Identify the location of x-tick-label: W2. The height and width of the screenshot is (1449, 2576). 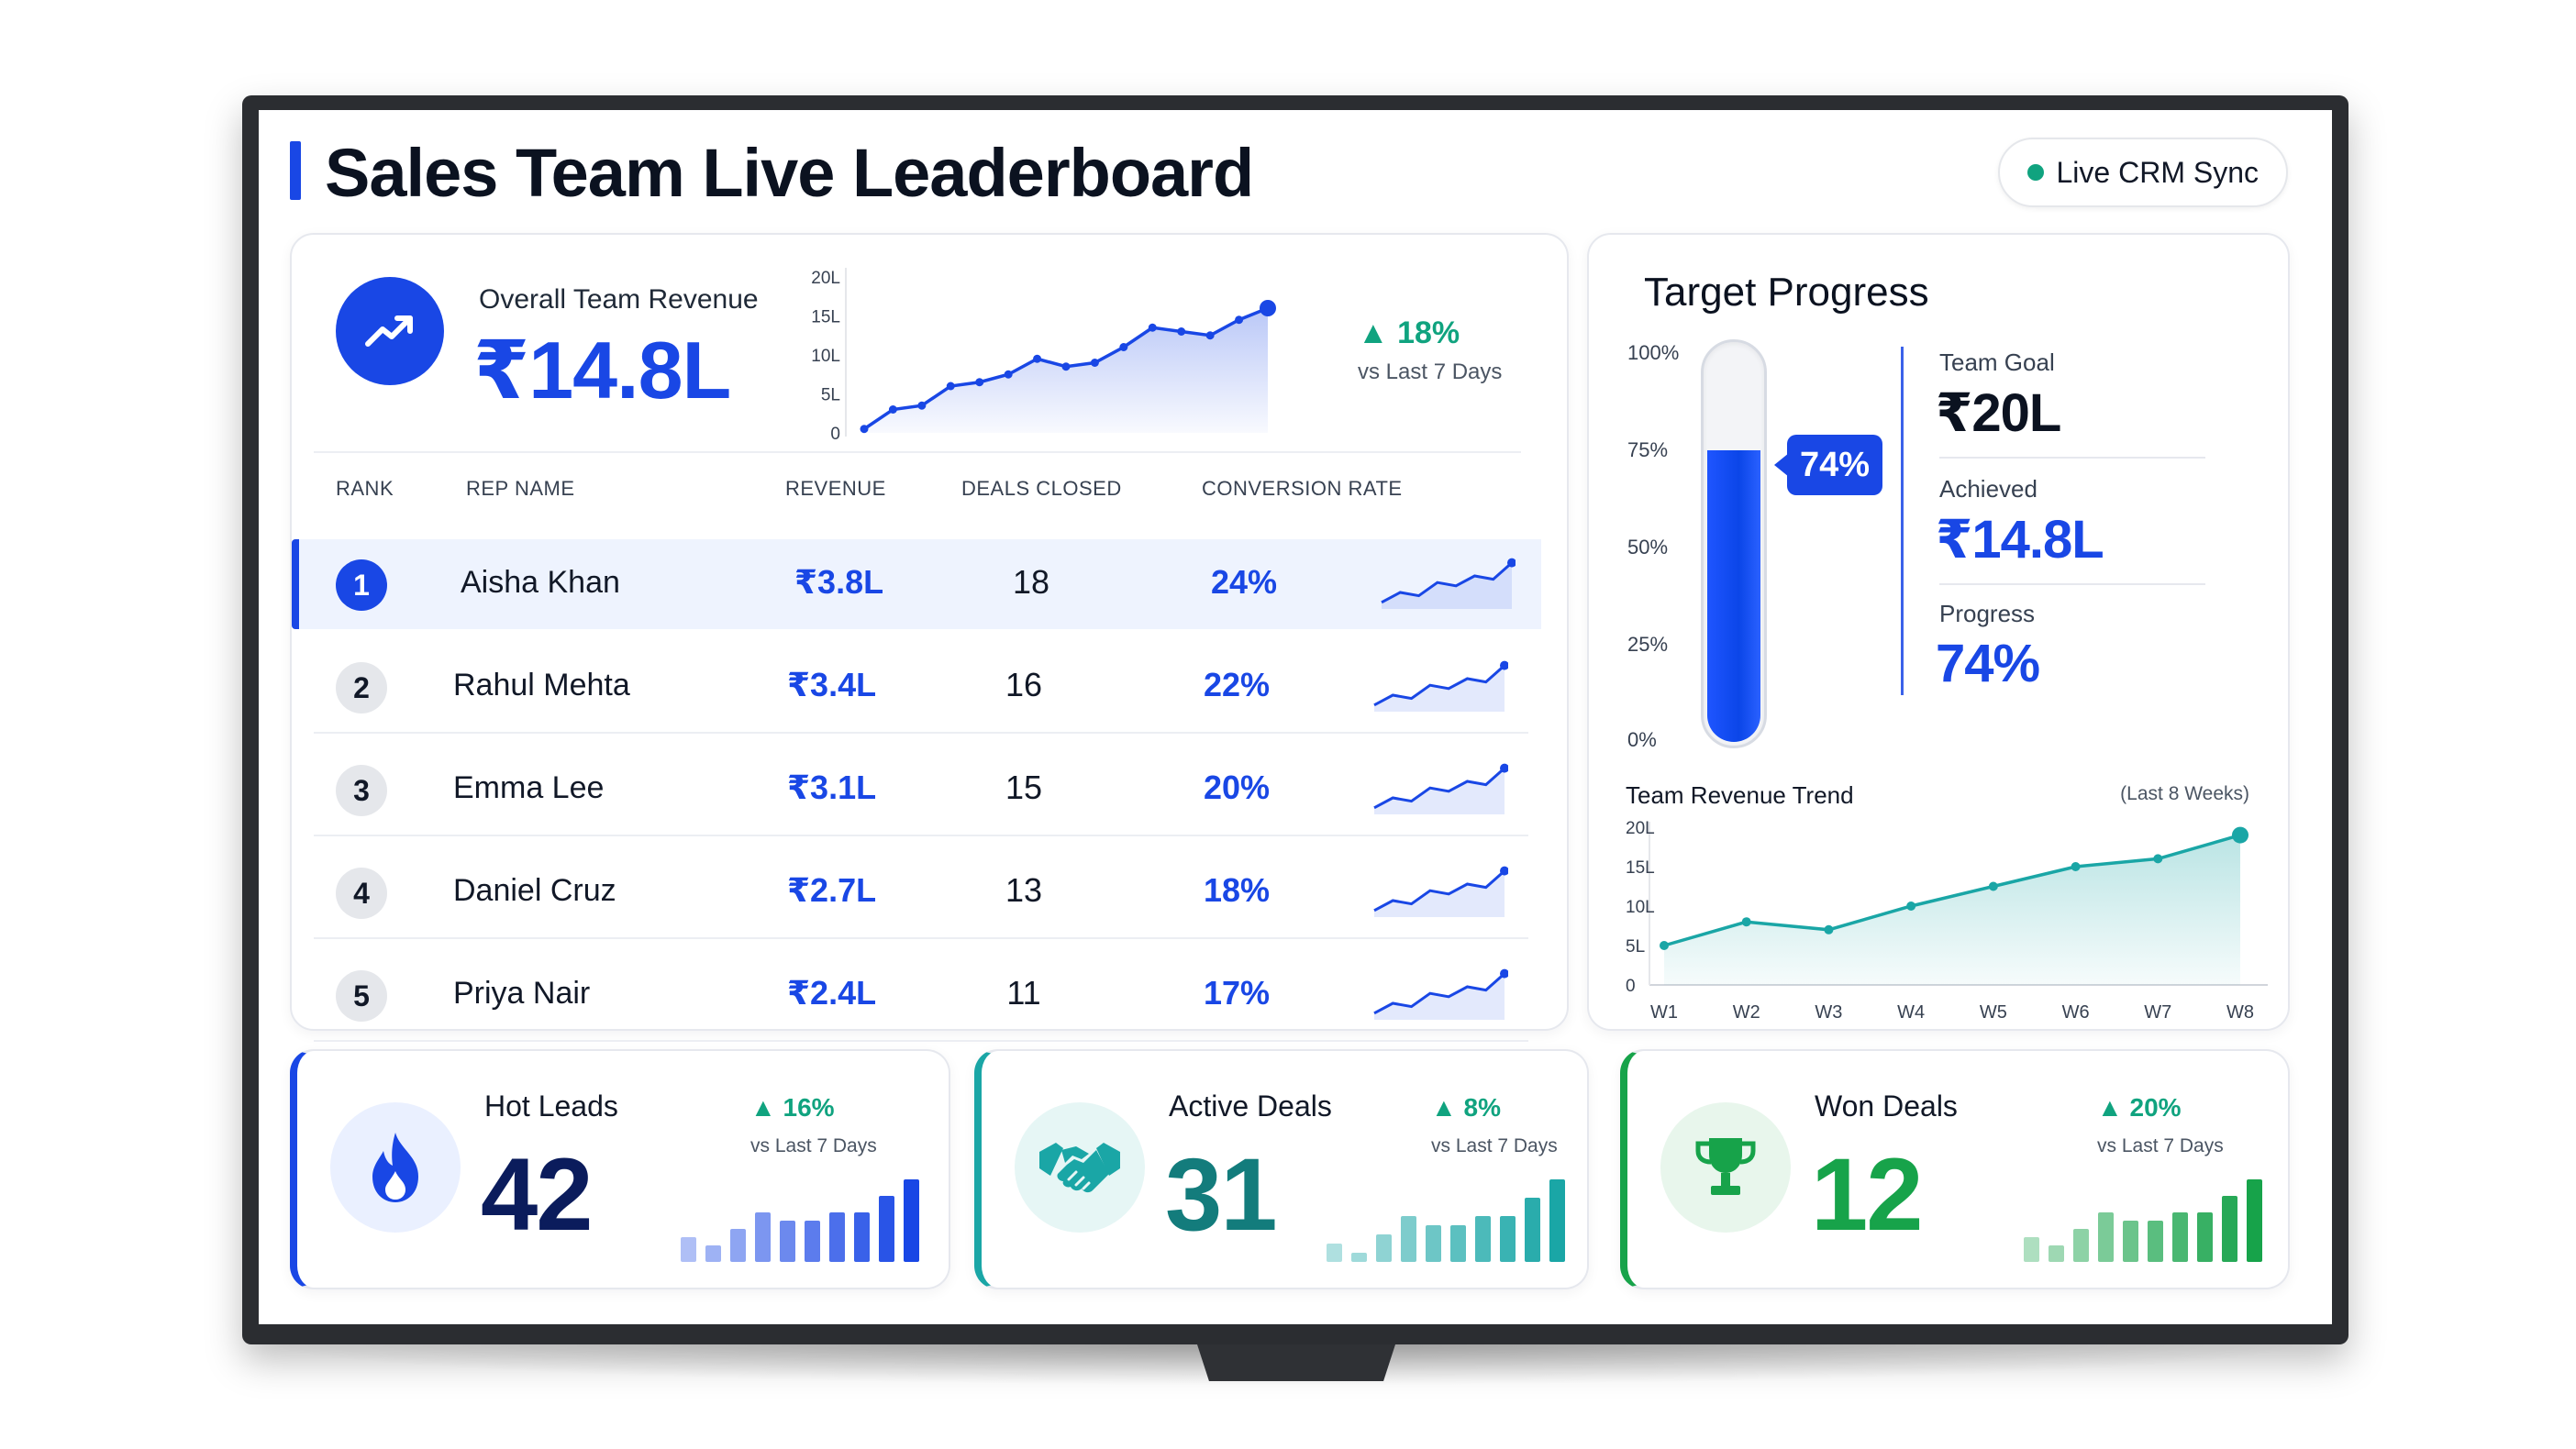
(1746, 1012).